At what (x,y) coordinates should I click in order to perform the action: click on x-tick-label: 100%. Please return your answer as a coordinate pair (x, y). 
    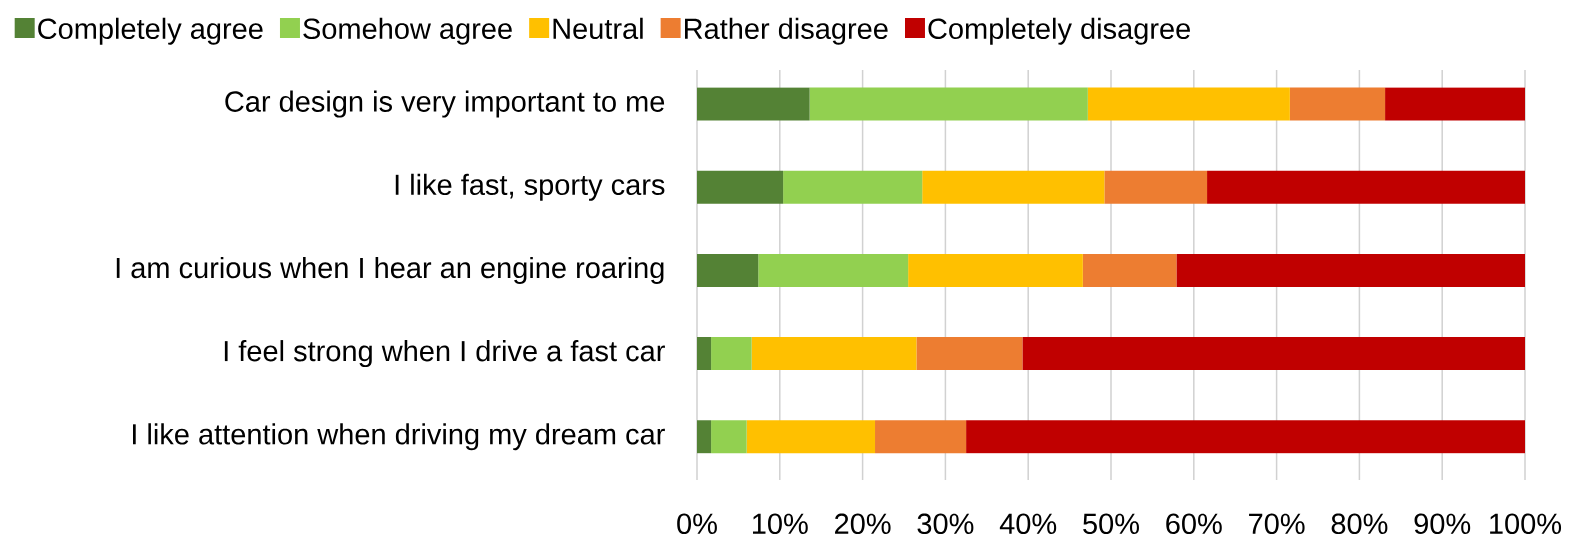
    Looking at the image, I should click on (1526, 524).